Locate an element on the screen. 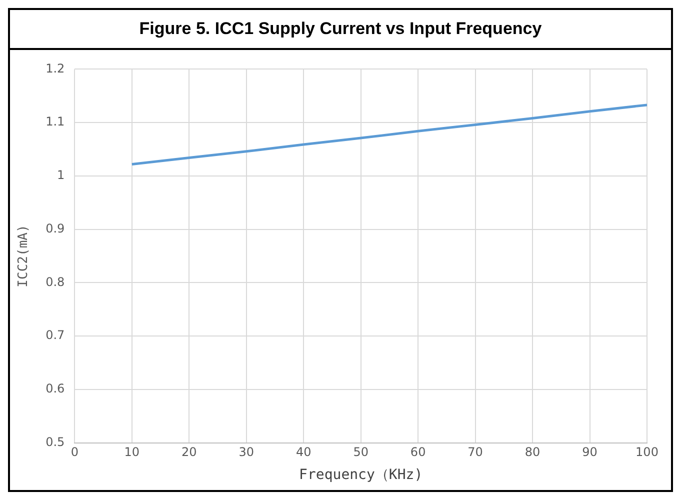  y-tick-label: 1.1 is located at coordinates (55, 121).